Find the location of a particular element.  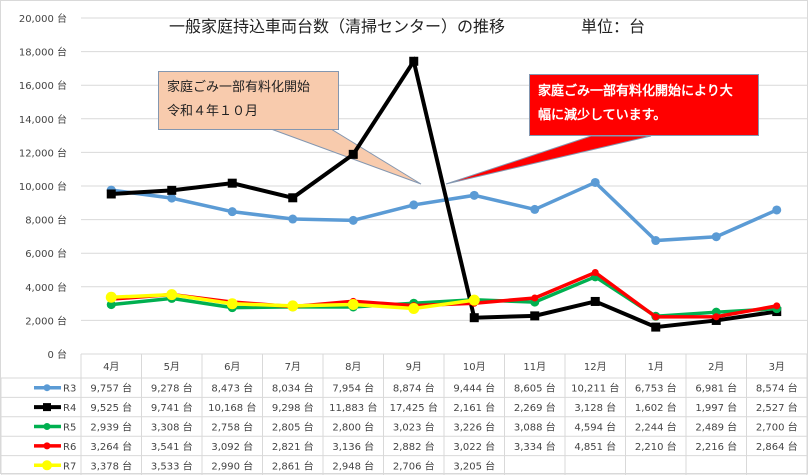

data-label: 3,088 台 is located at coordinates (535, 427).